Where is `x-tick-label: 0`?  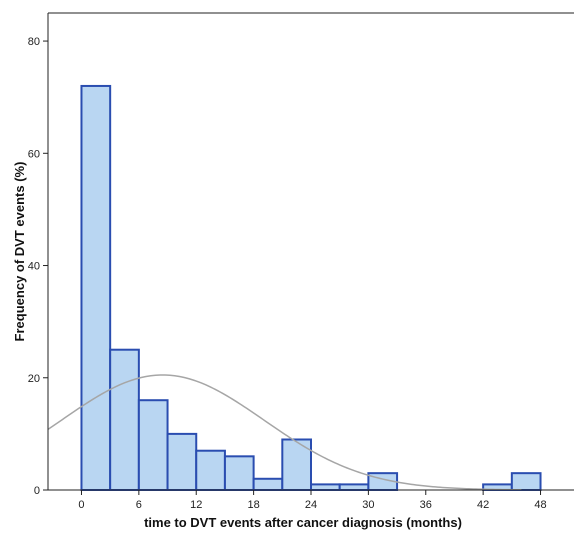 x-tick-label: 0 is located at coordinates (81, 505).